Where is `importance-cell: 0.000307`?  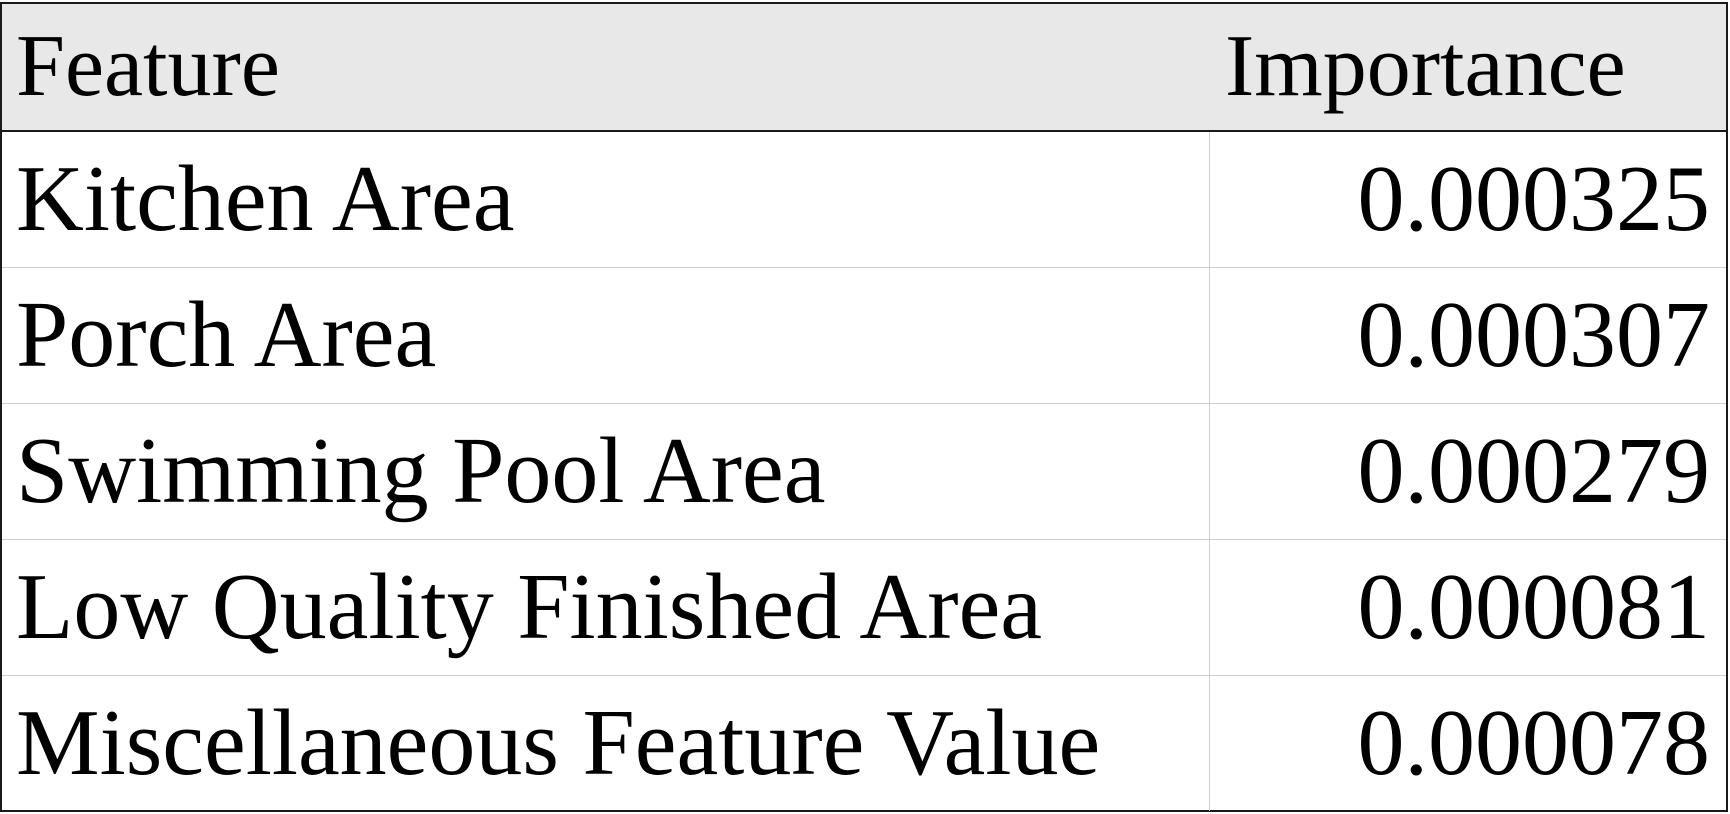 importance-cell: 0.000307 is located at coordinates (1467, 335).